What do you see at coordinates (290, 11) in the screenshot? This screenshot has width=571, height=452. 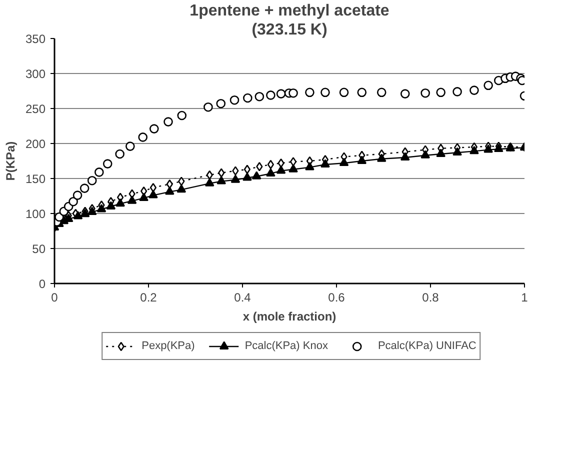 I see `chart-title: 1pentene + methyl acetate` at bounding box center [290, 11].